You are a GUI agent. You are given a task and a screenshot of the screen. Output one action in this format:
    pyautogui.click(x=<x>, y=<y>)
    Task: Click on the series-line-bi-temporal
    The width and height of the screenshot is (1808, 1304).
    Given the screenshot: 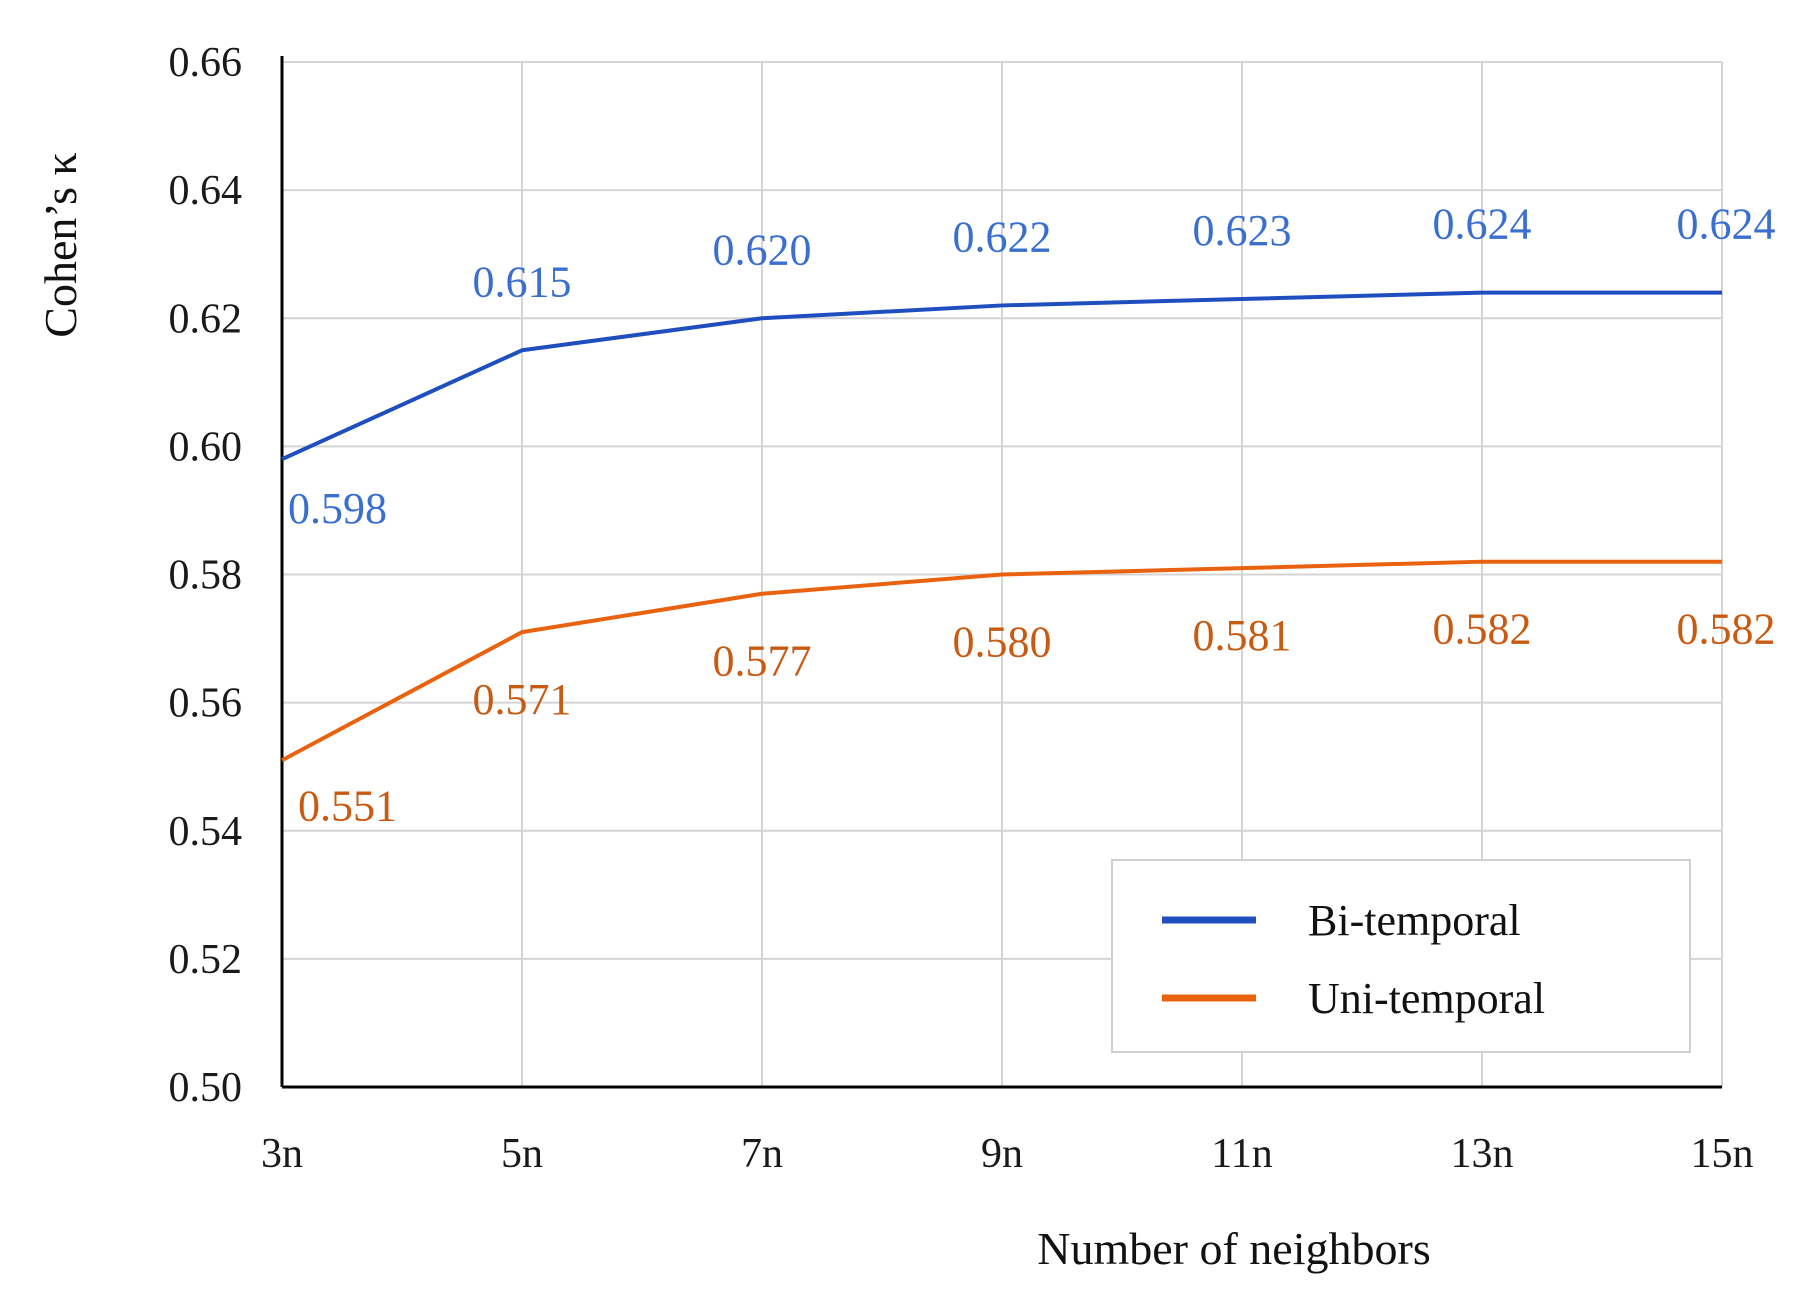 What is the action you would take?
    pyautogui.click(x=1001, y=376)
    